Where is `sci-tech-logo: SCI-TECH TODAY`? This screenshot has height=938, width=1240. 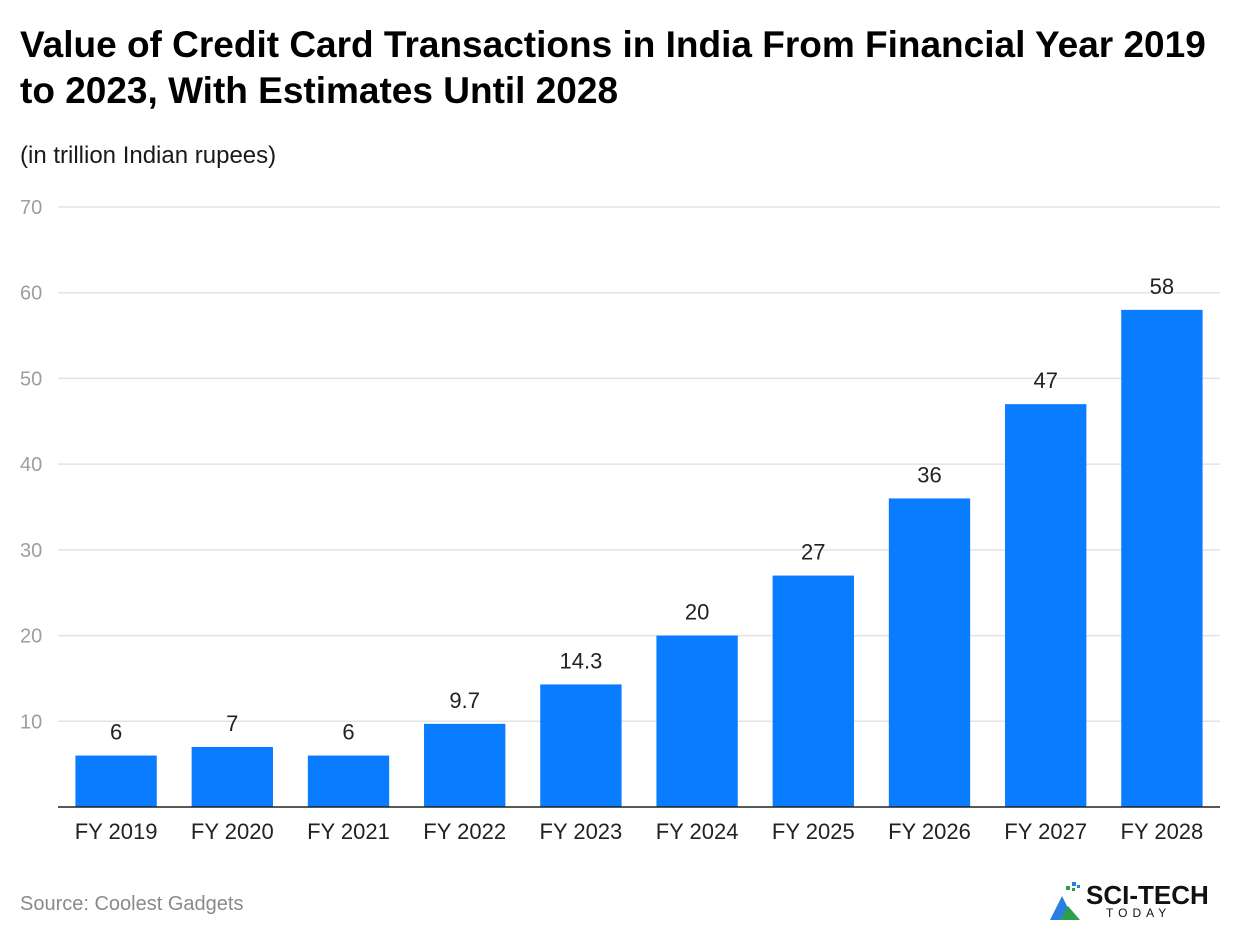 sci-tech-logo: SCI-TECH TODAY is located at coordinates (1136, 902).